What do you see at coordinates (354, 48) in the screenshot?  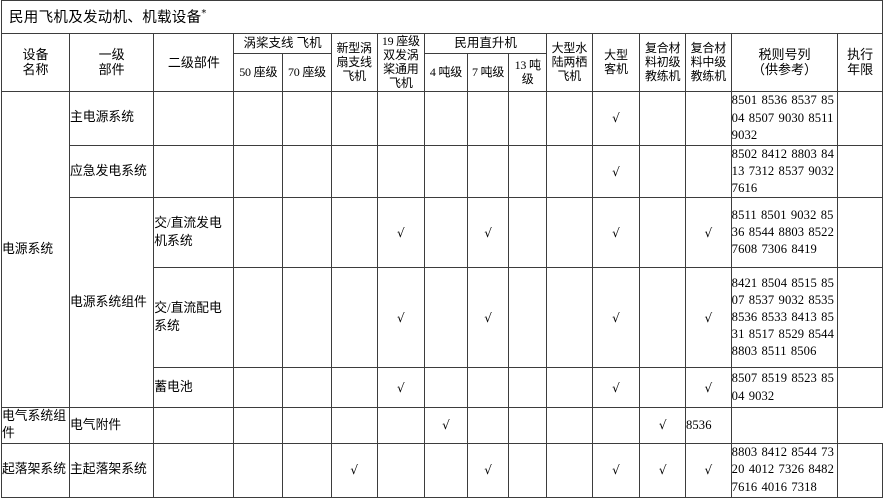 I see `new-turbofan-line-1: 新型涡` at bounding box center [354, 48].